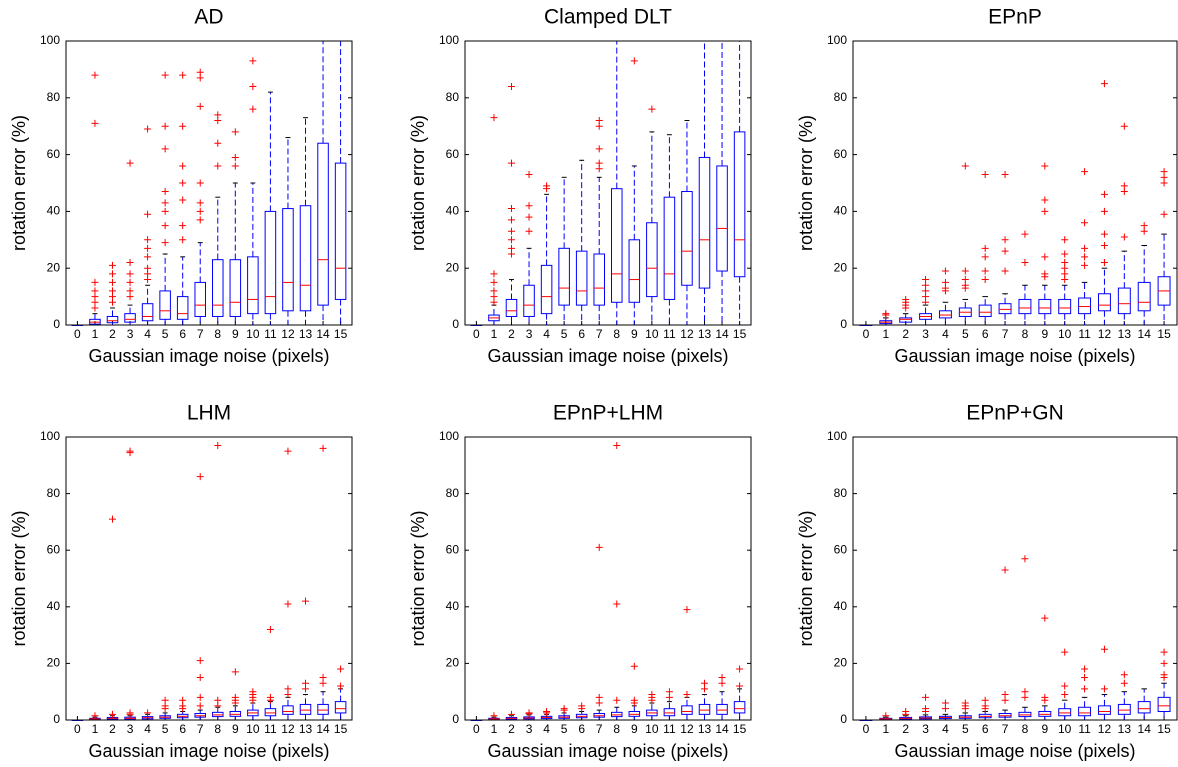 The width and height of the screenshot is (1178, 767). Describe the element at coordinates (494, 334) in the screenshot. I see `x-tick-label: 1` at that location.